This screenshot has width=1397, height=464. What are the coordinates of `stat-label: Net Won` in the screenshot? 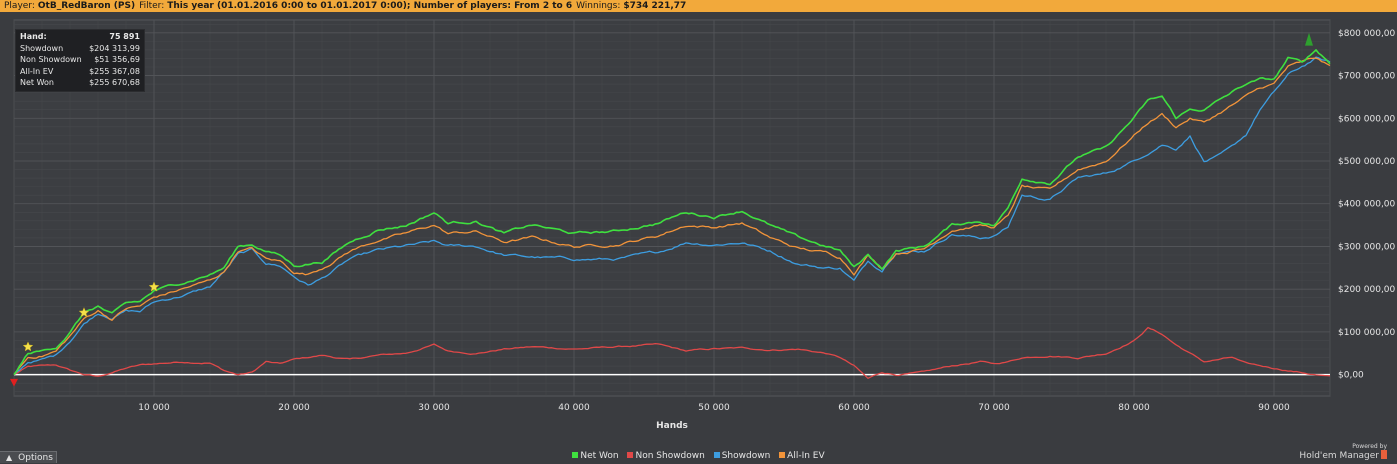 It's located at (37, 82).